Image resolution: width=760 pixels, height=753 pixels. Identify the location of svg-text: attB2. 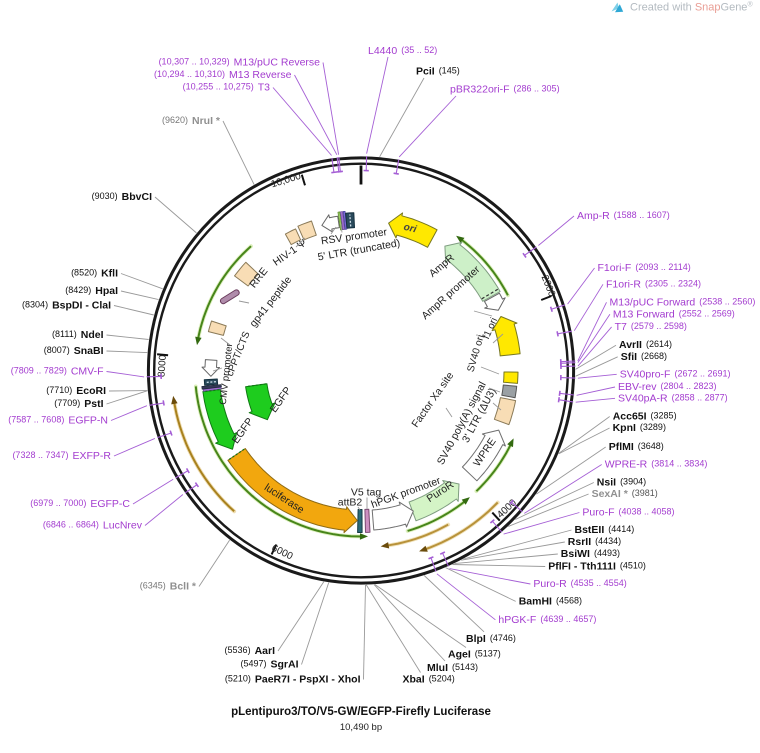
(350, 502).